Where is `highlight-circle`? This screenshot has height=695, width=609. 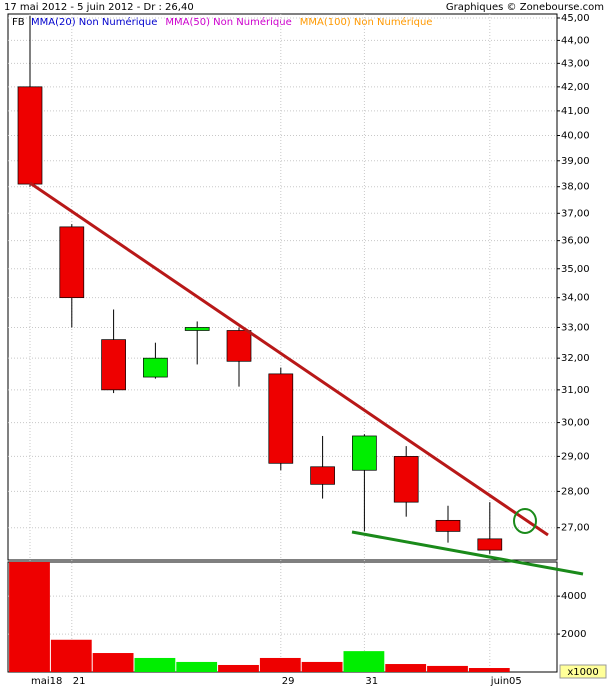 highlight-circle is located at coordinates (525, 521).